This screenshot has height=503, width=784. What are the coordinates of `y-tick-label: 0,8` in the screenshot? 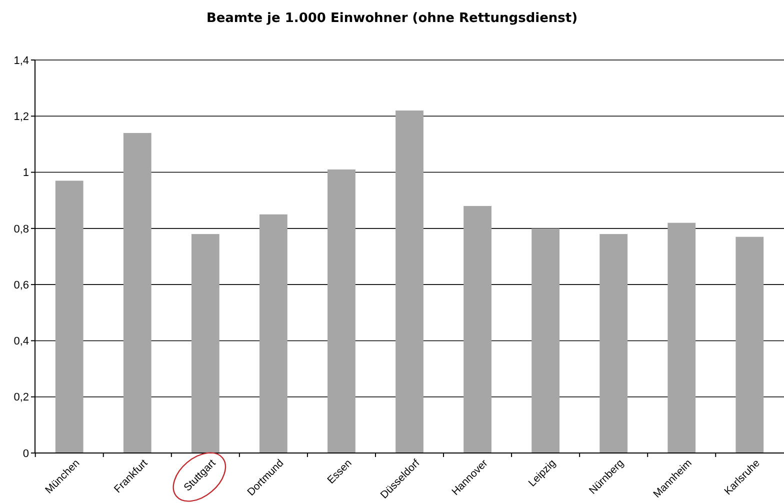 It's located at (21, 229).